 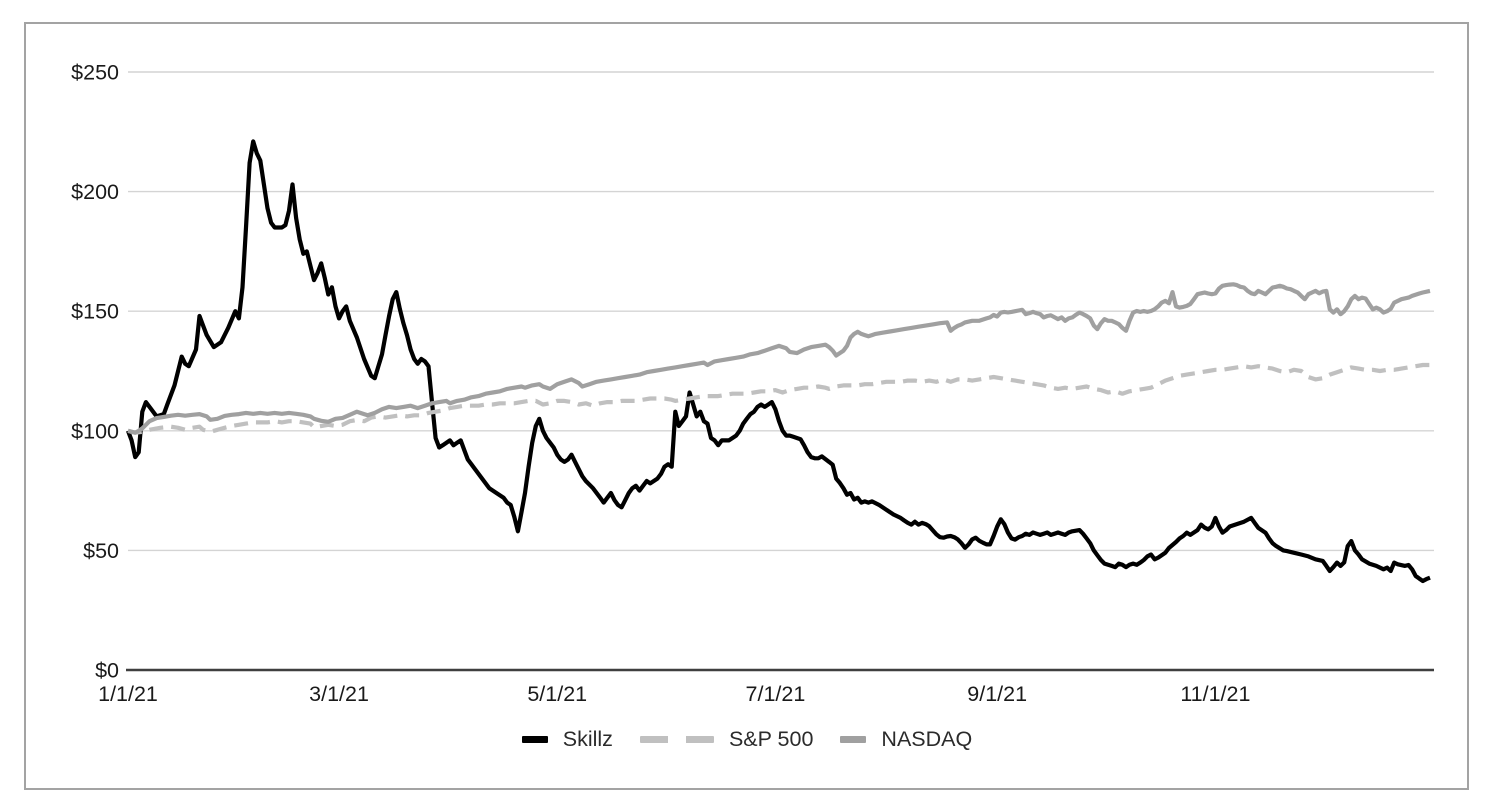 I want to click on x-axis-tick-label: 11/1/21, so click(x=1215, y=694).